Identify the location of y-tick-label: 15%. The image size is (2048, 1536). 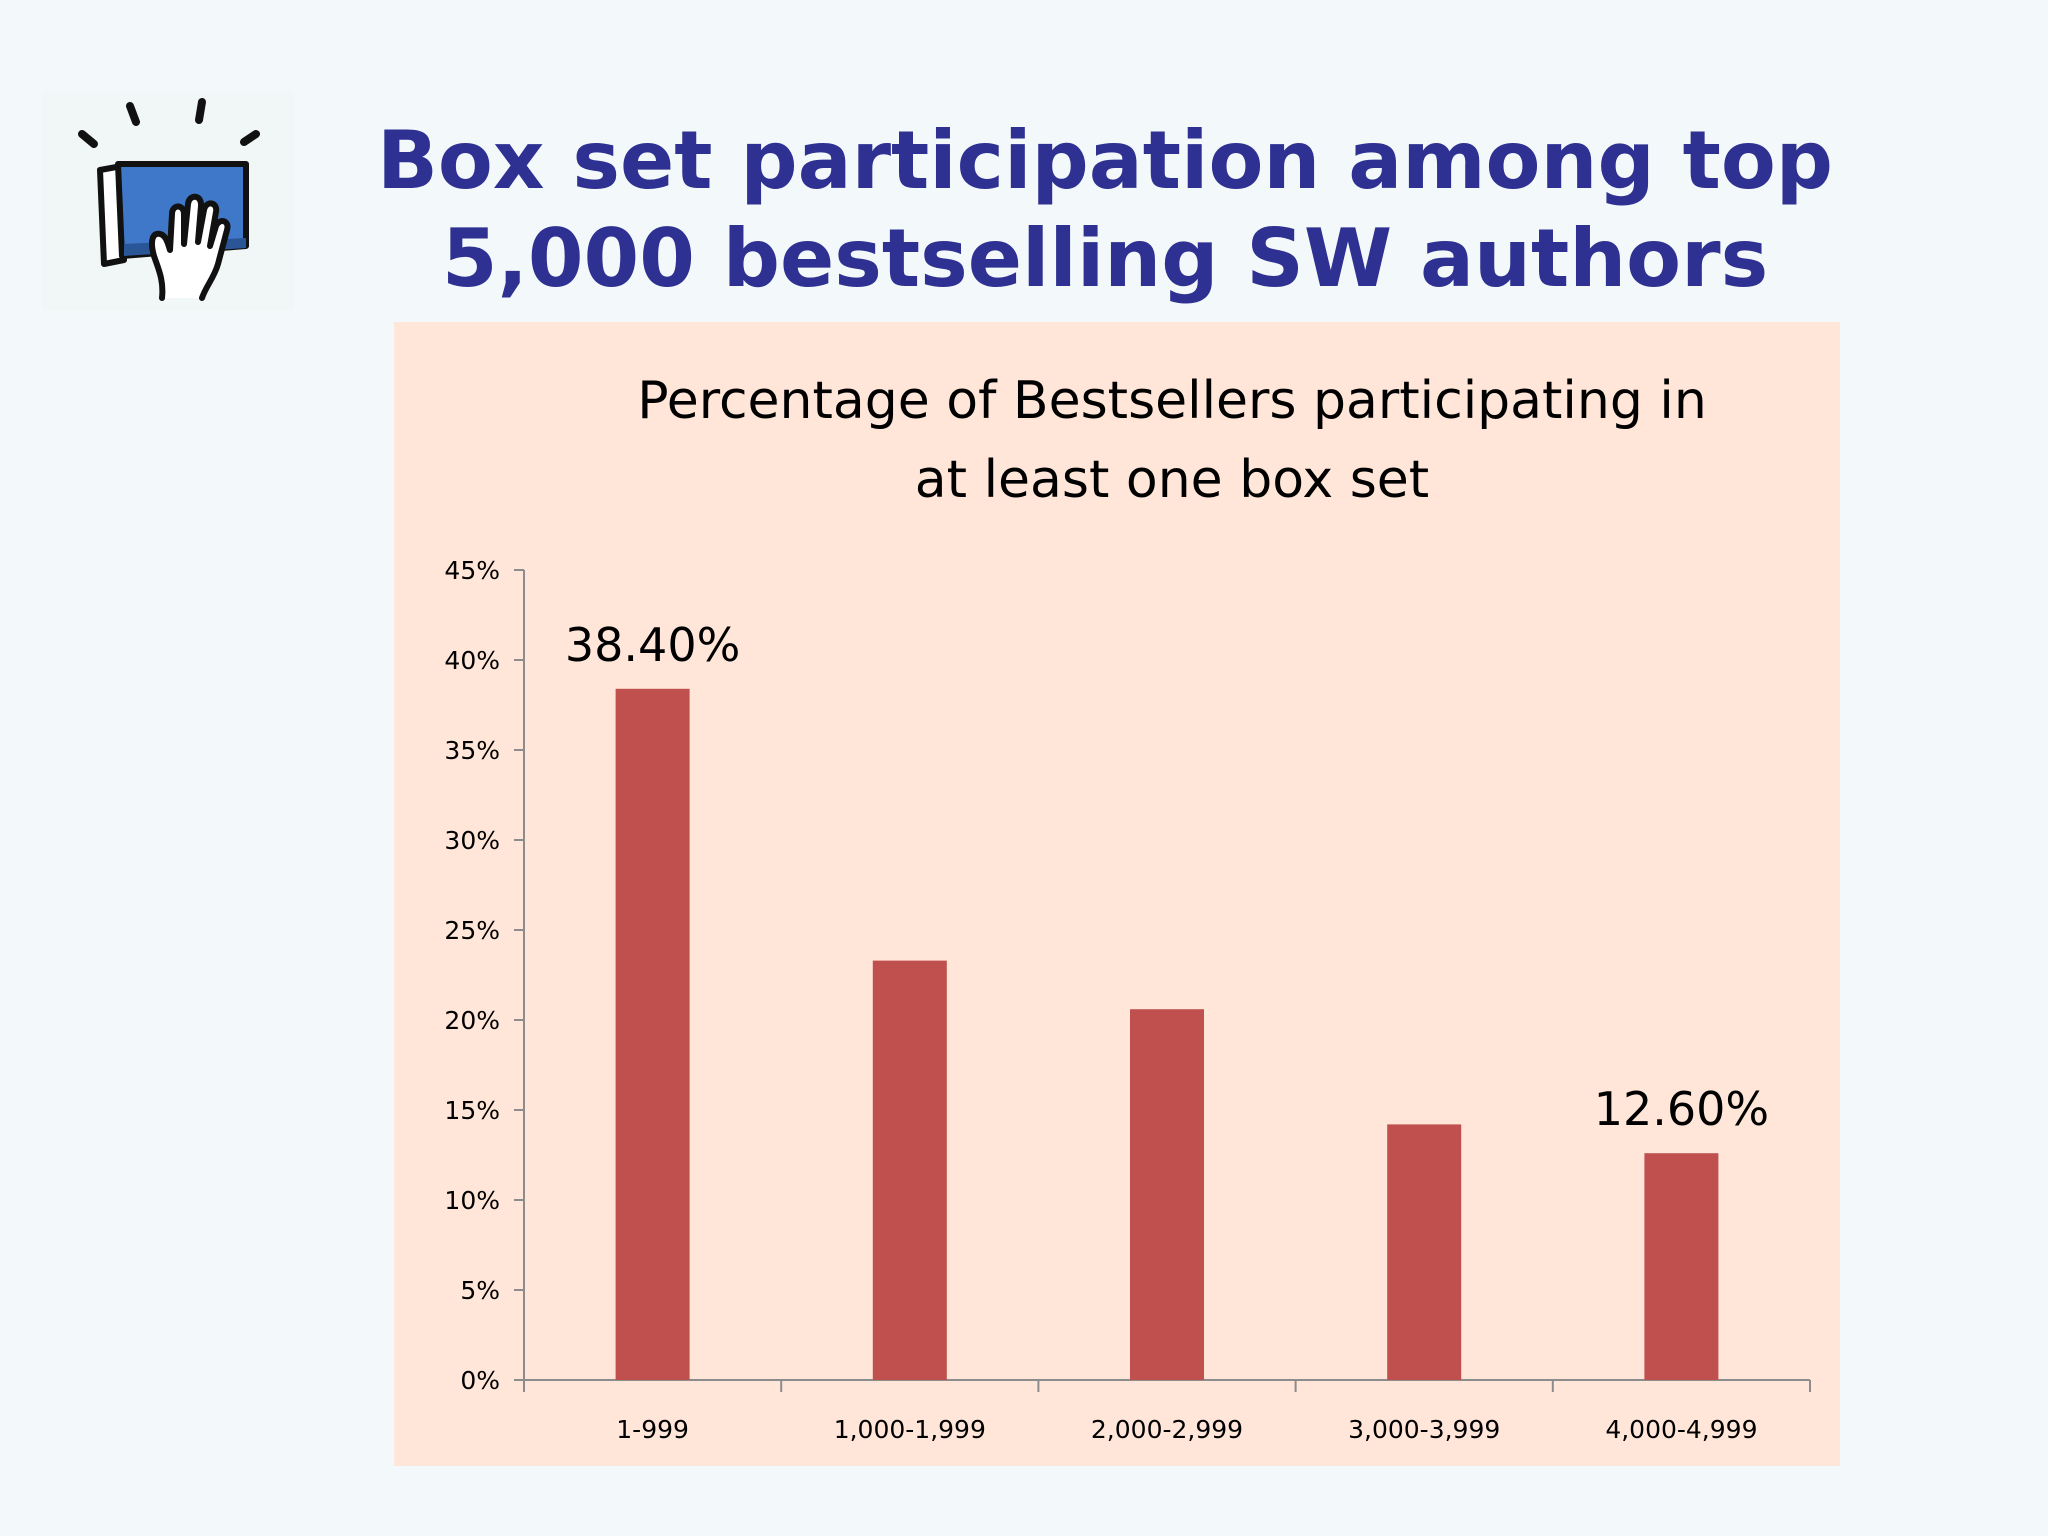
(472, 1110).